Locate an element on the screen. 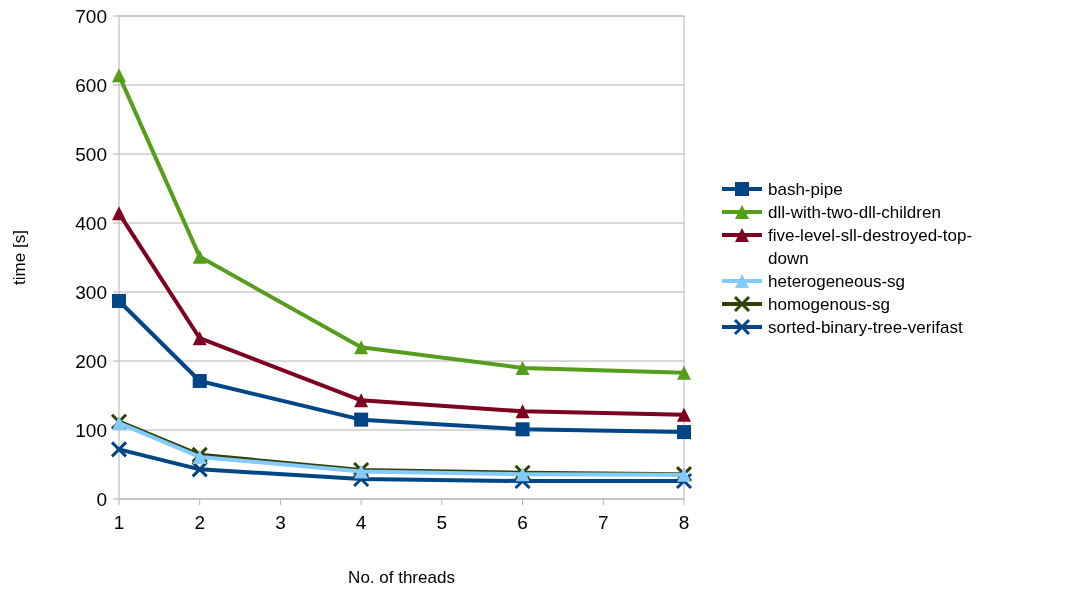  y-tick-label: 200 is located at coordinates (91, 361).